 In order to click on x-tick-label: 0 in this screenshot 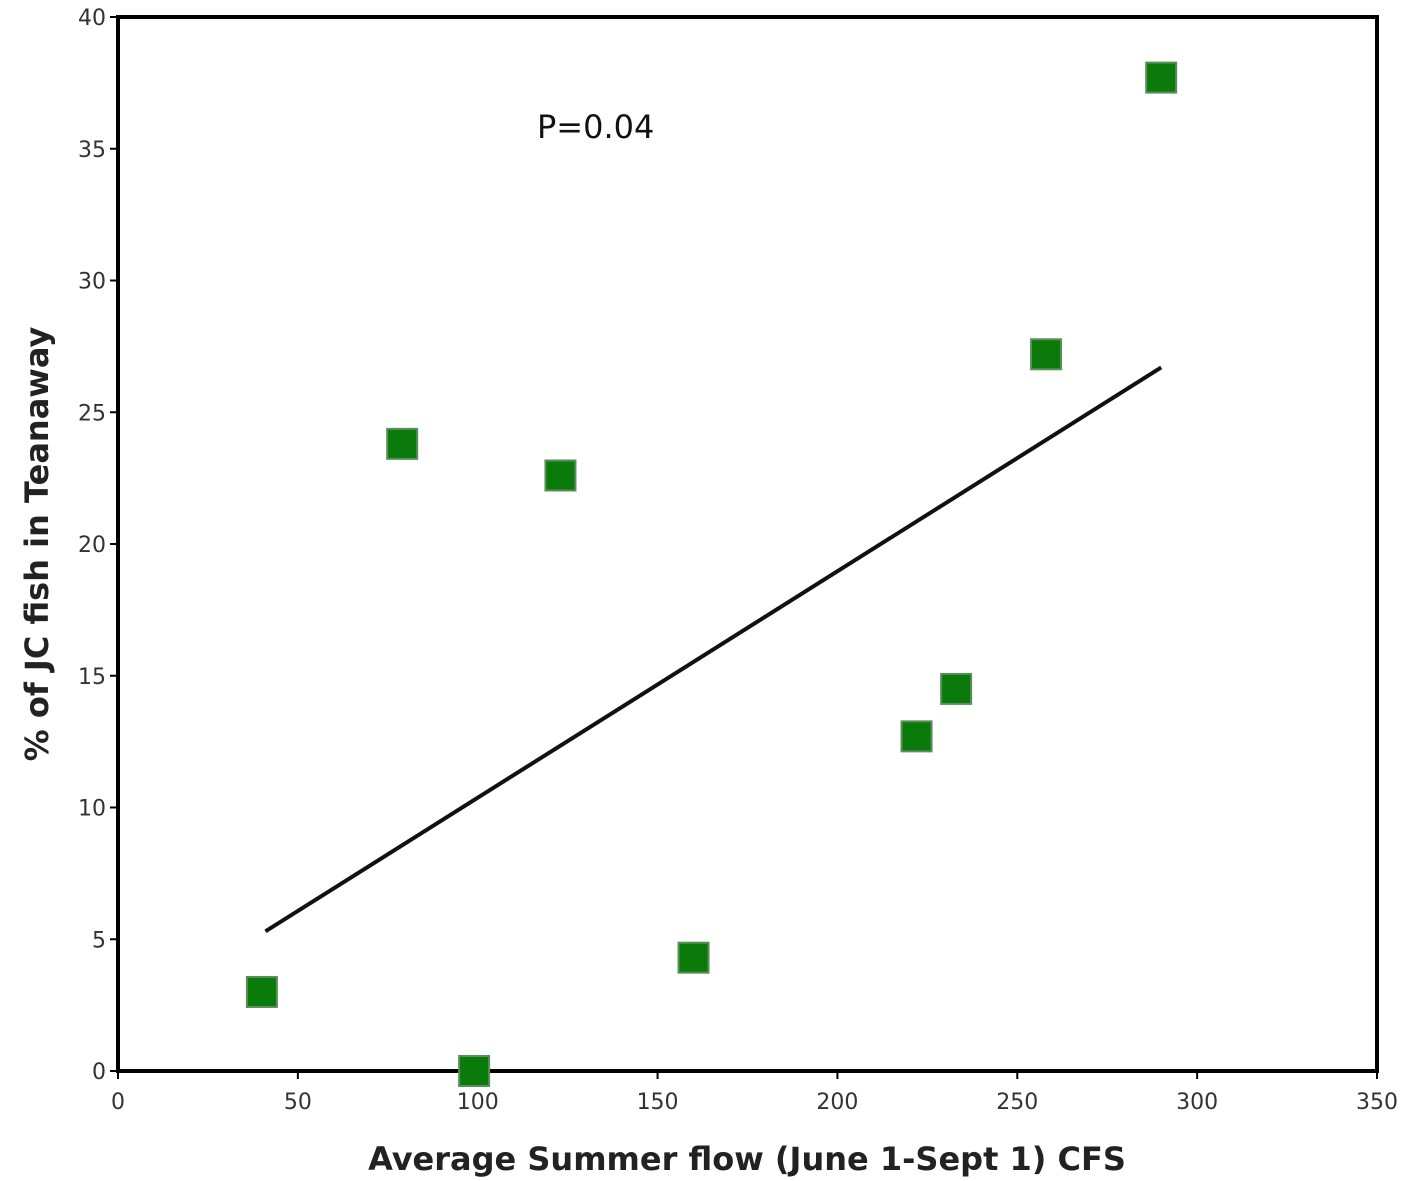, I will do `click(118, 1102)`.